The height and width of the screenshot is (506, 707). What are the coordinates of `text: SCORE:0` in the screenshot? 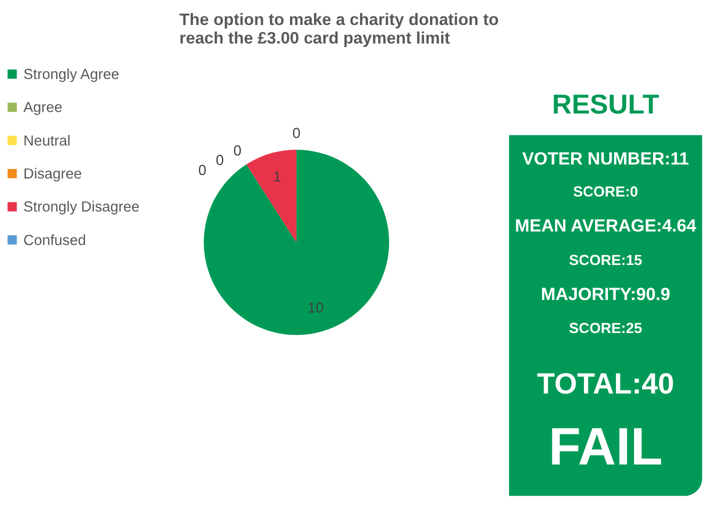 It's located at (605, 192).